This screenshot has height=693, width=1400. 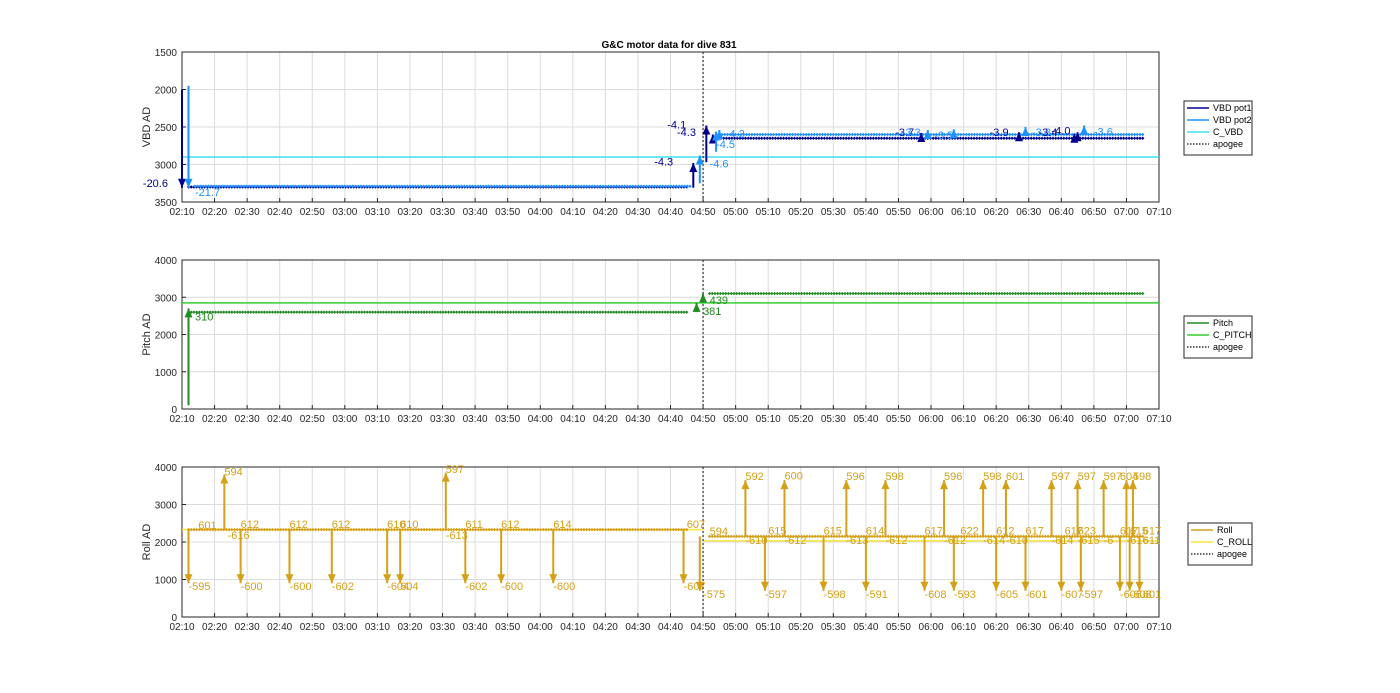 What do you see at coordinates (1228, 132) in the screenshot?
I see `legend-label: C_VBD` at bounding box center [1228, 132].